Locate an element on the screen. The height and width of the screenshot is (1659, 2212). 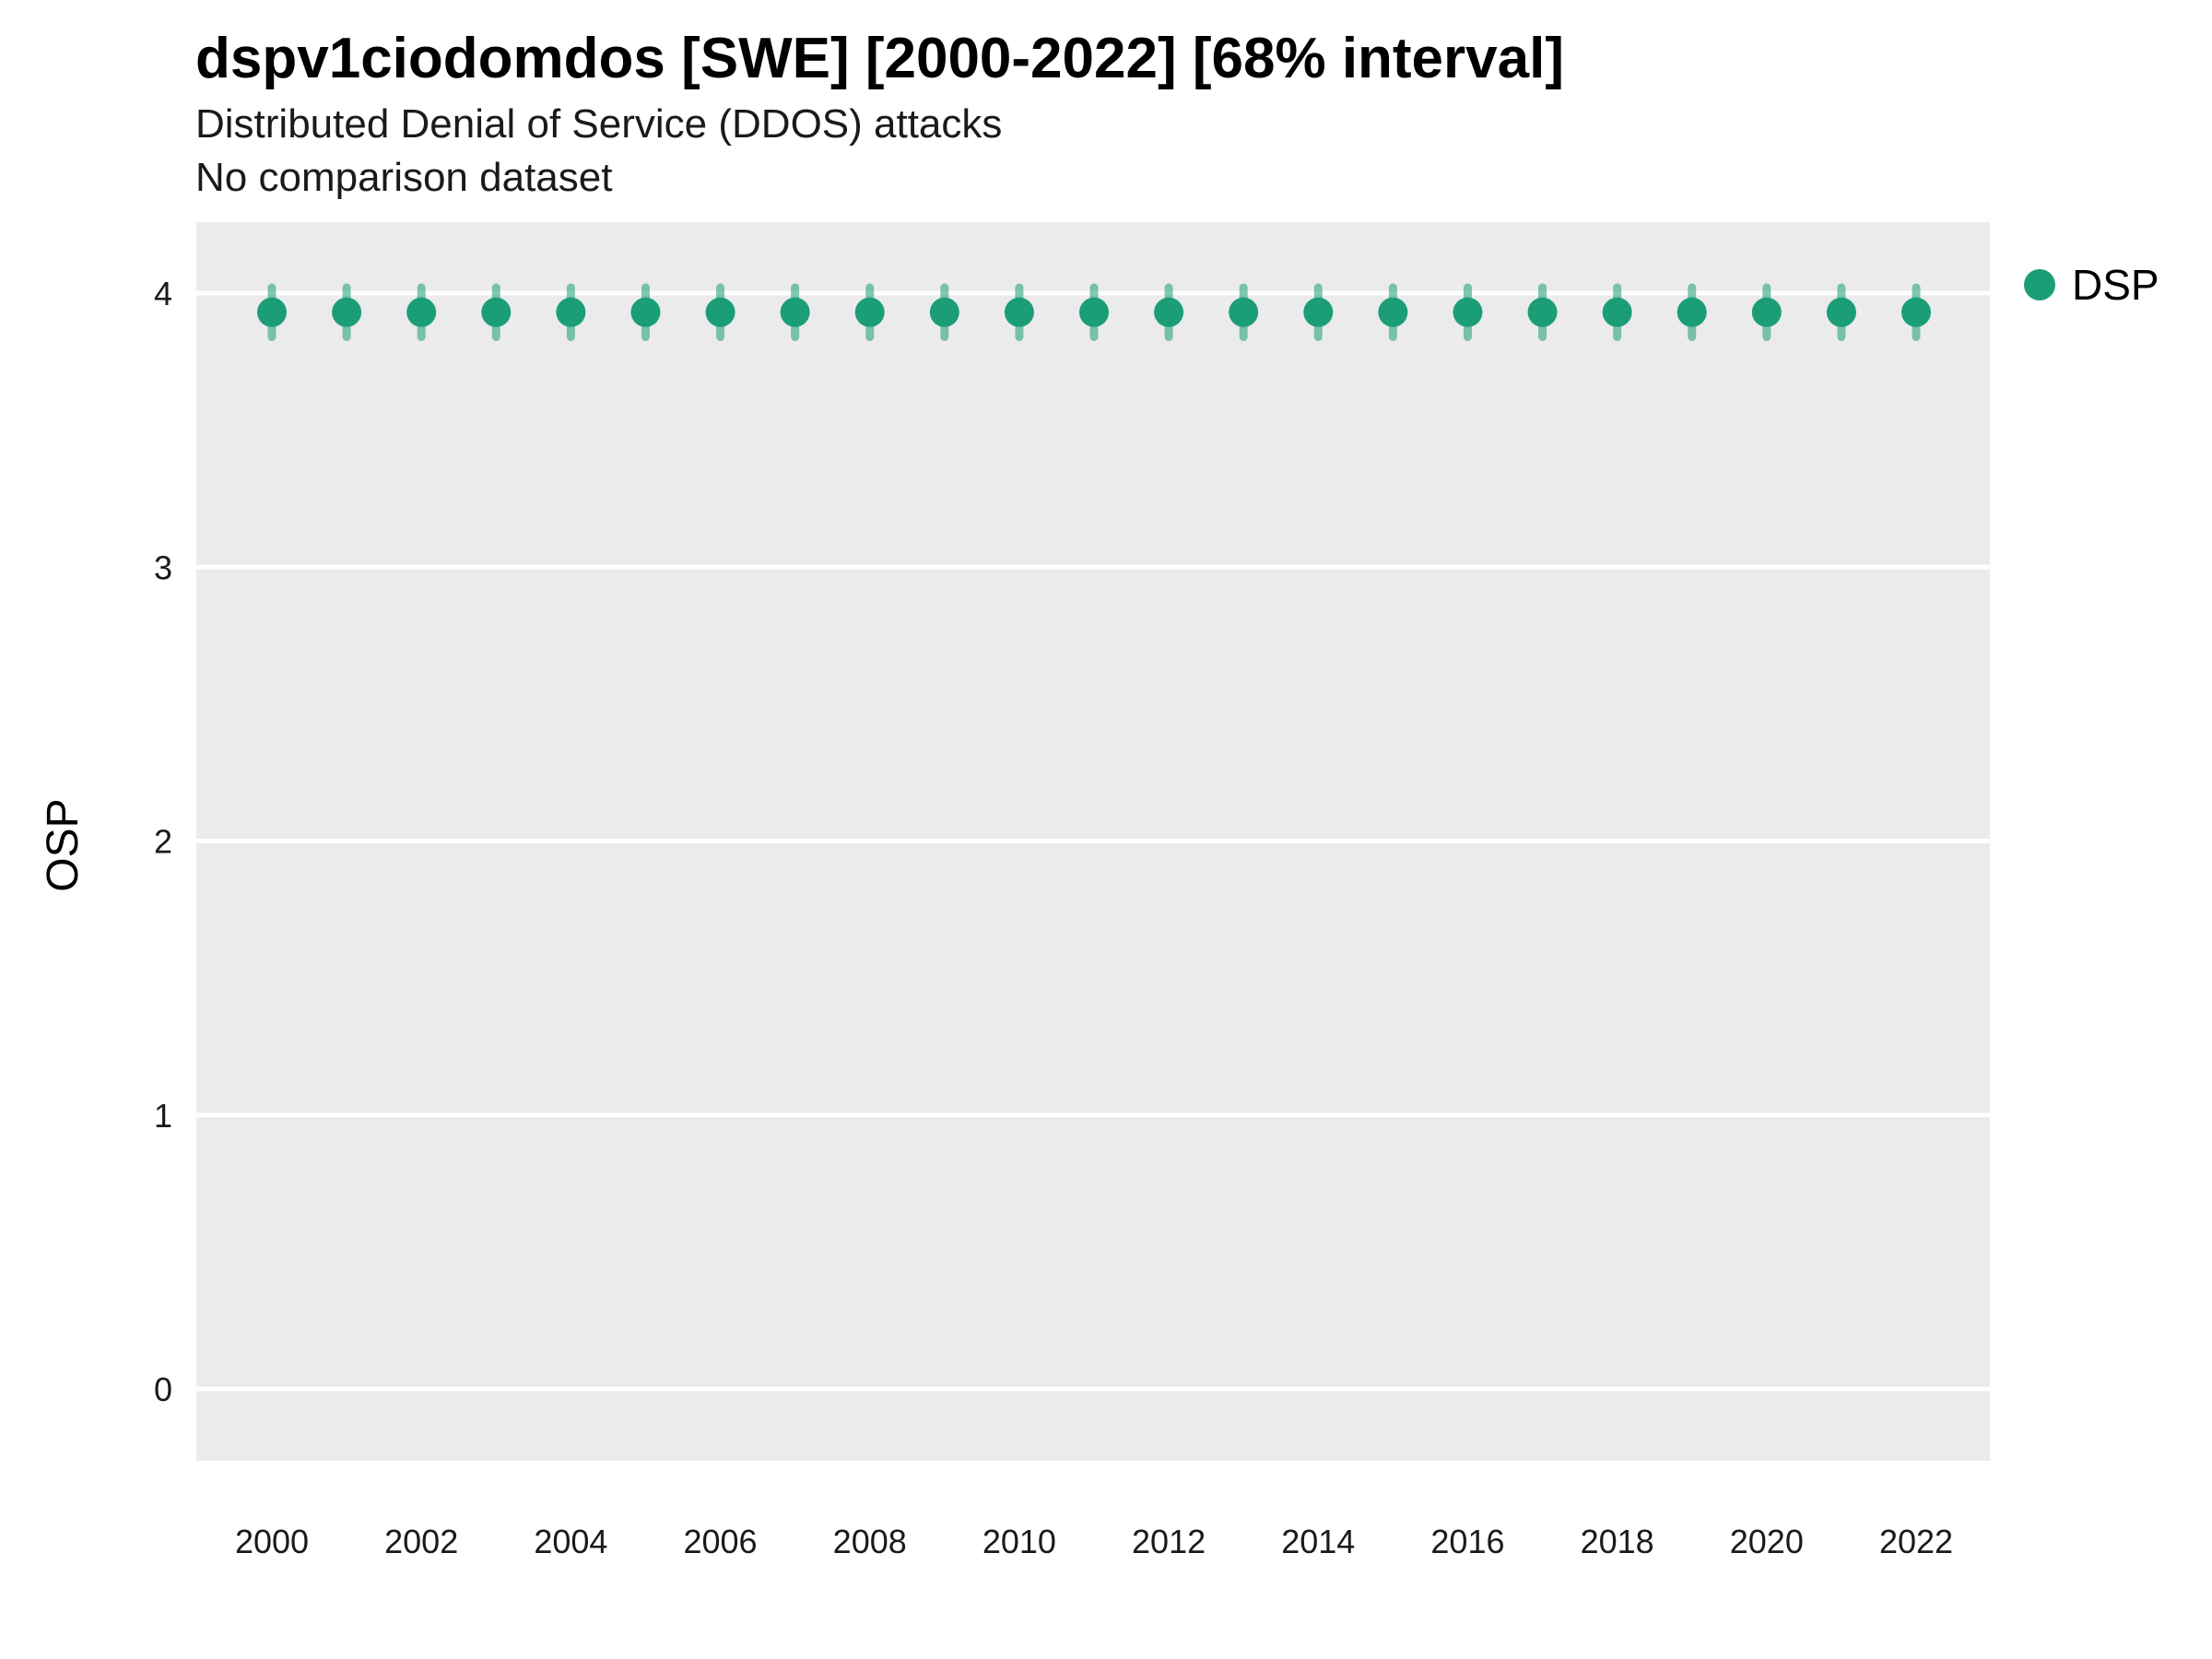
x-tick-label-2012: 2012 is located at coordinates (1169, 1541).